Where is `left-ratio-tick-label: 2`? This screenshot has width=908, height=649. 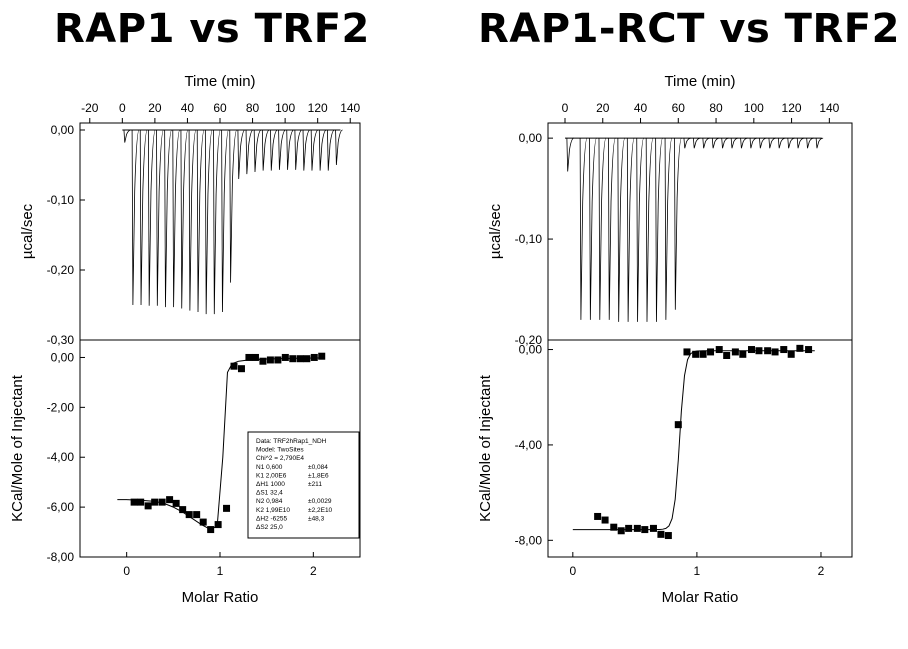 left-ratio-tick-label: 2 is located at coordinates (313, 571).